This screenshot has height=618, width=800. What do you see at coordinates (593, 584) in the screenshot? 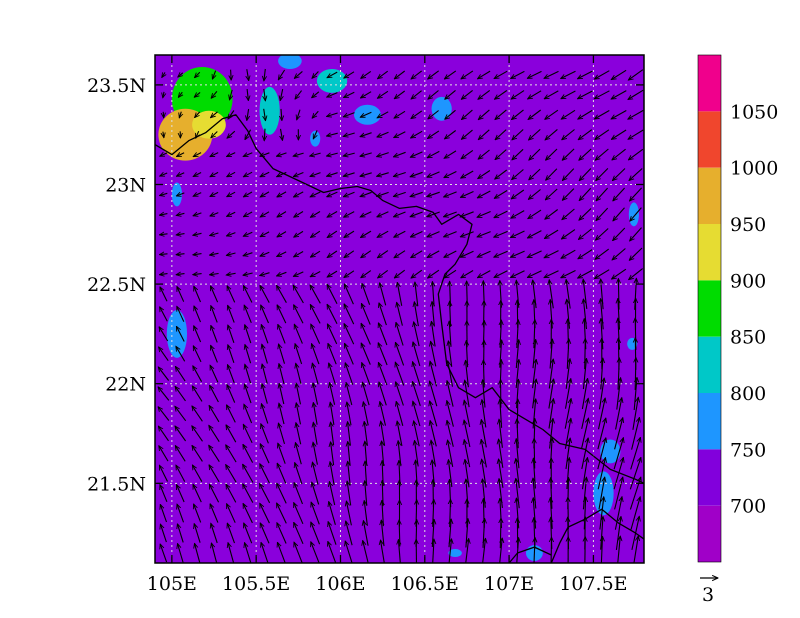
I see `x-tick-label: 107.5E` at bounding box center [593, 584].